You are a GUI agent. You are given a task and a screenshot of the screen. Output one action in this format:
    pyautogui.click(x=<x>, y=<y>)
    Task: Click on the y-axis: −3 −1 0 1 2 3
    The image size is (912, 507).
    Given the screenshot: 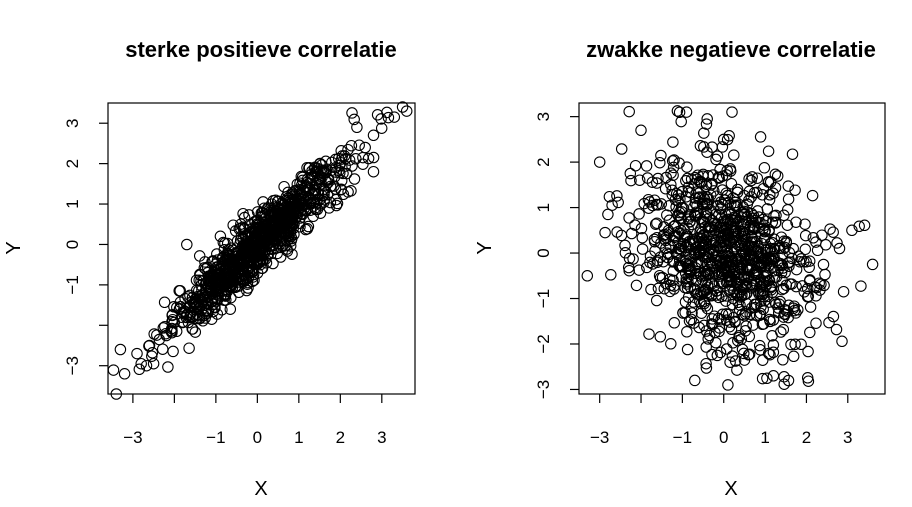 What is the action you would take?
    pyautogui.click(x=85, y=246)
    